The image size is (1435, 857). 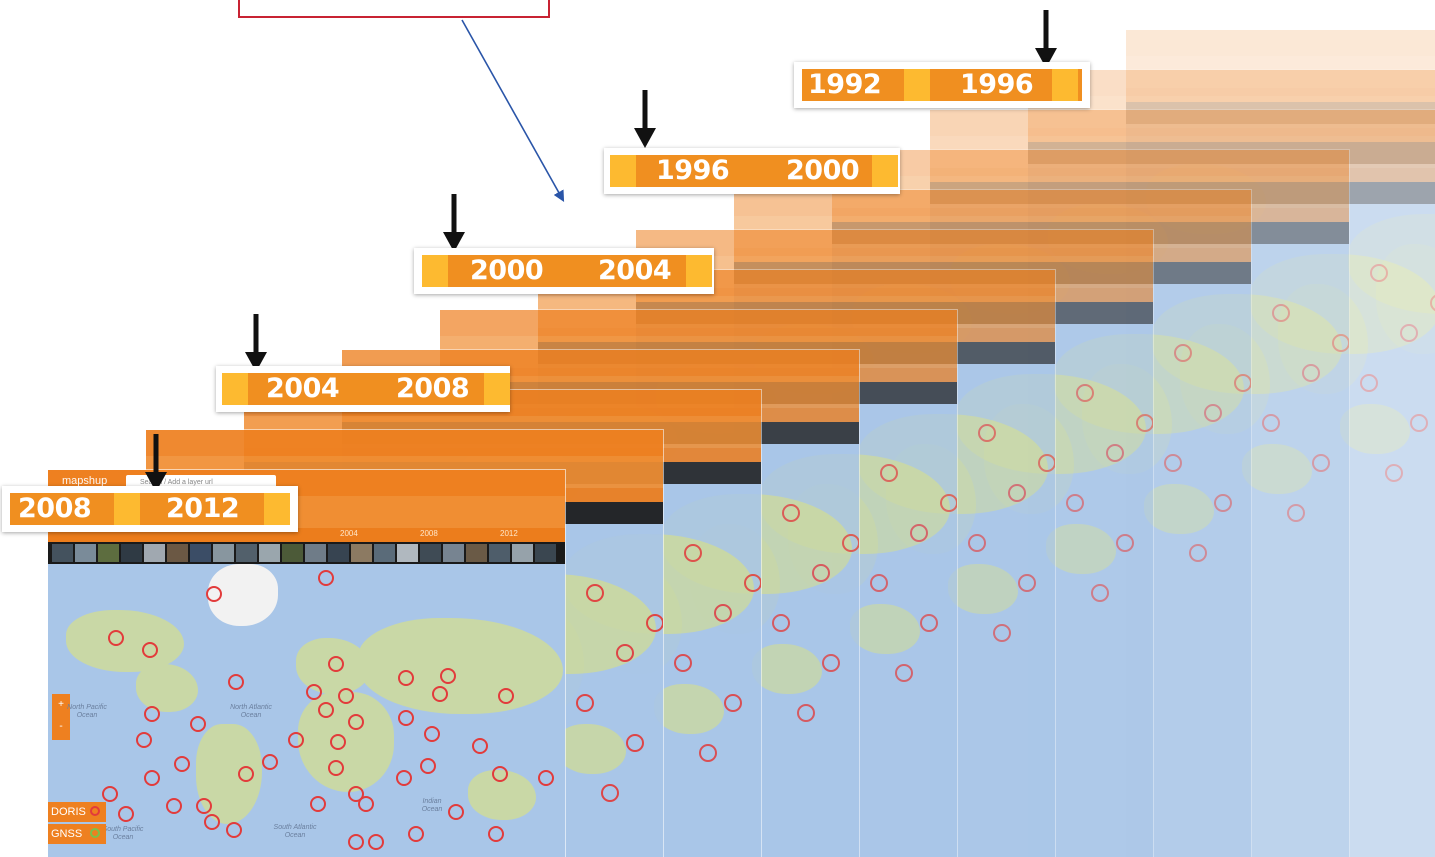 What do you see at coordinates (1182, 175) in the screenshot?
I see `timeline-bar` at bounding box center [1182, 175].